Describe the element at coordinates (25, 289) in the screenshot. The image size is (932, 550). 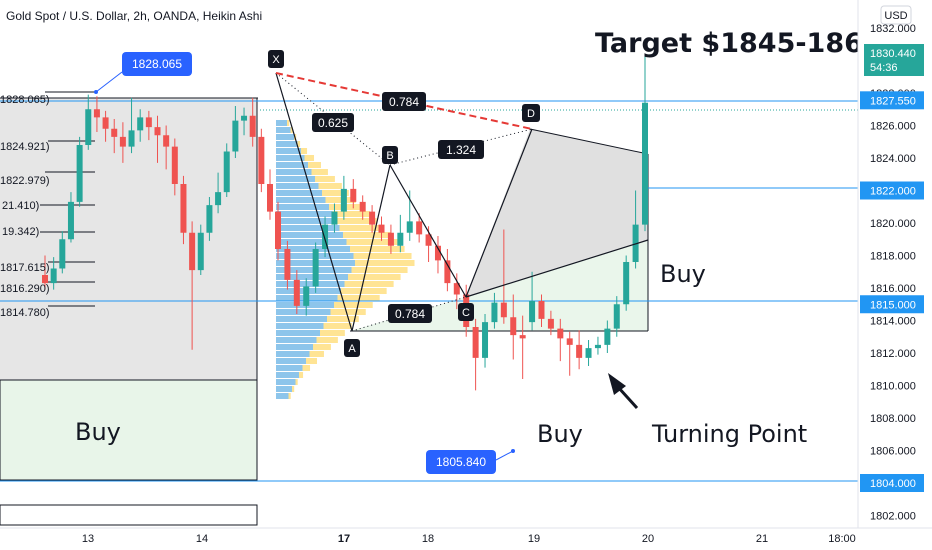
I see `left-level-label: 1816.290)` at that location.